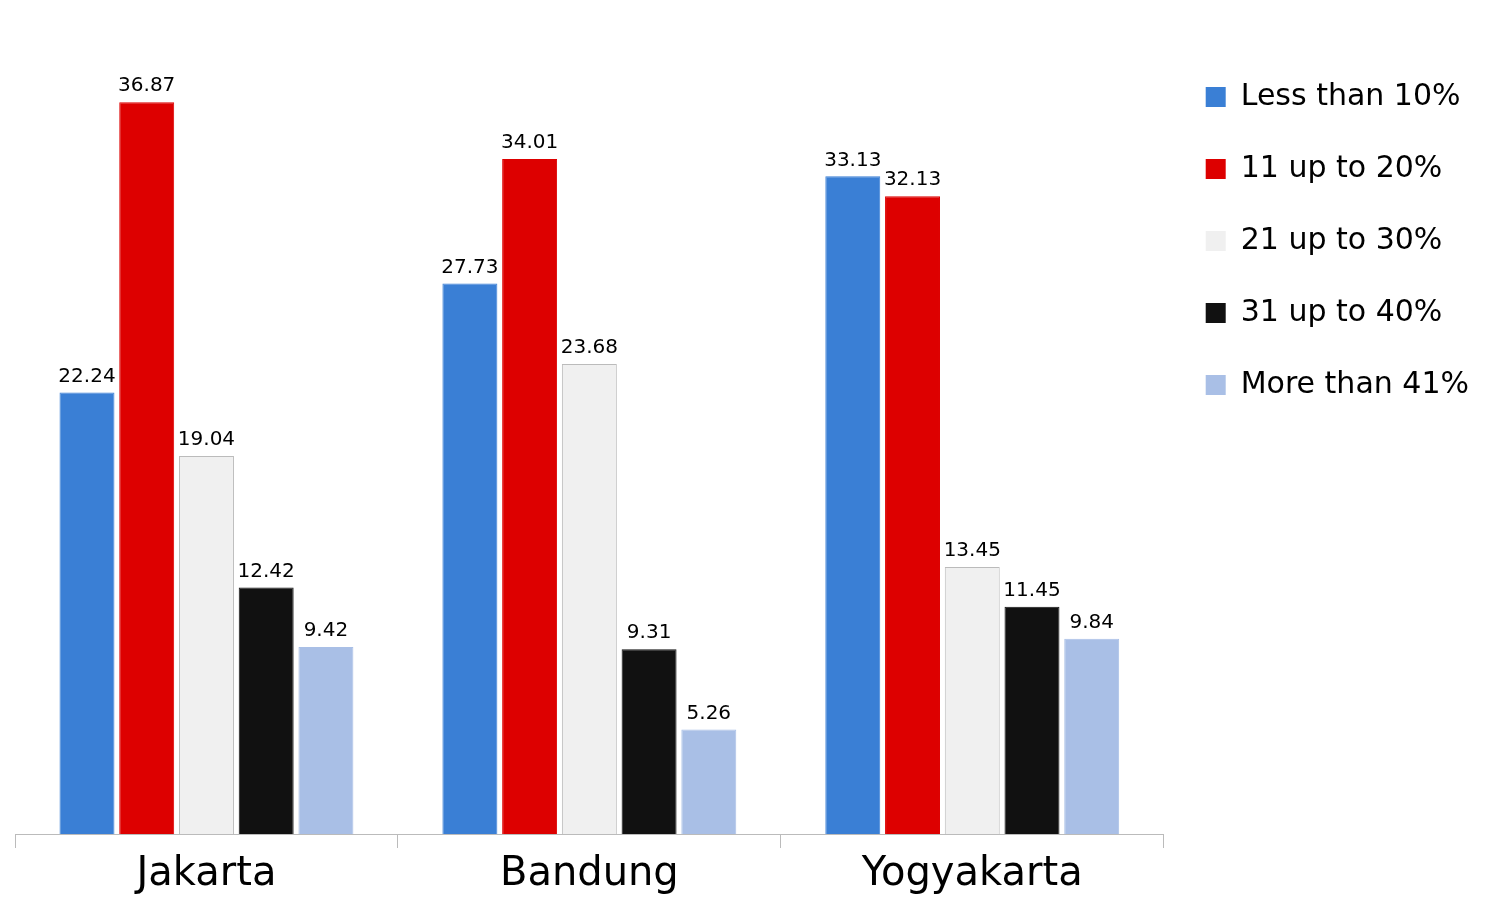 This screenshot has height=902, width=1489. What do you see at coordinates (1350, 94) in the screenshot?
I see `legend-label: Less than 10%` at bounding box center [1350, 94].